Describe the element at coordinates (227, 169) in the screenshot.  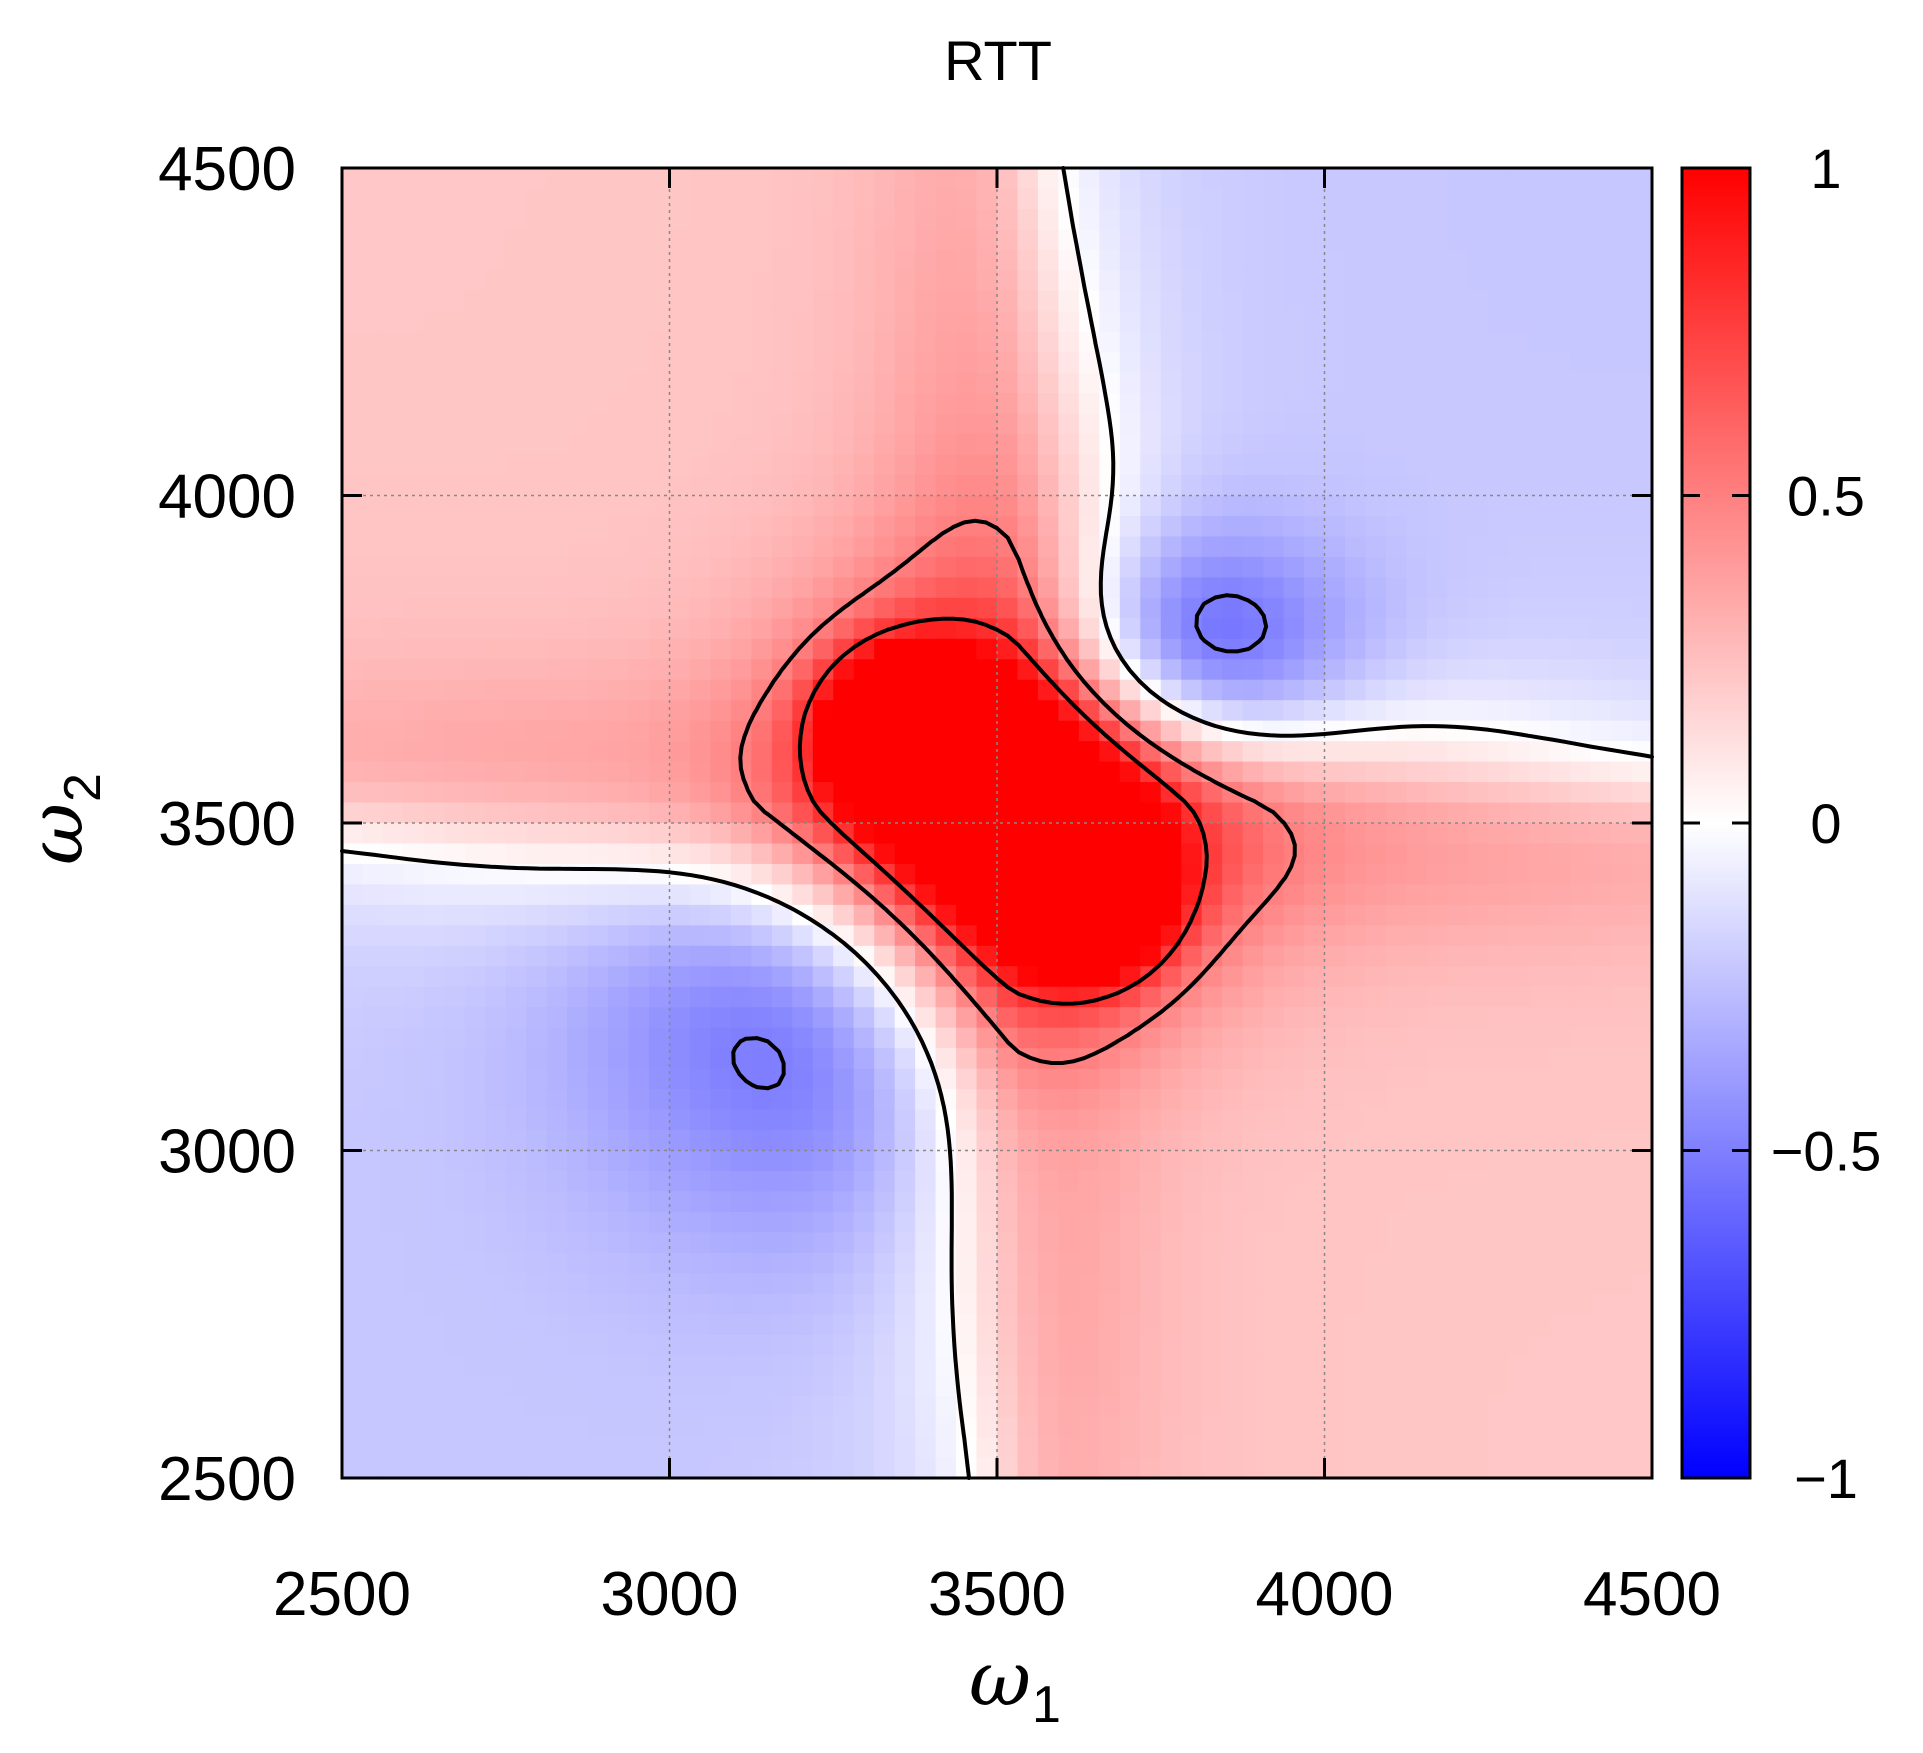
I see `y-tick-label: 4500` at that location.